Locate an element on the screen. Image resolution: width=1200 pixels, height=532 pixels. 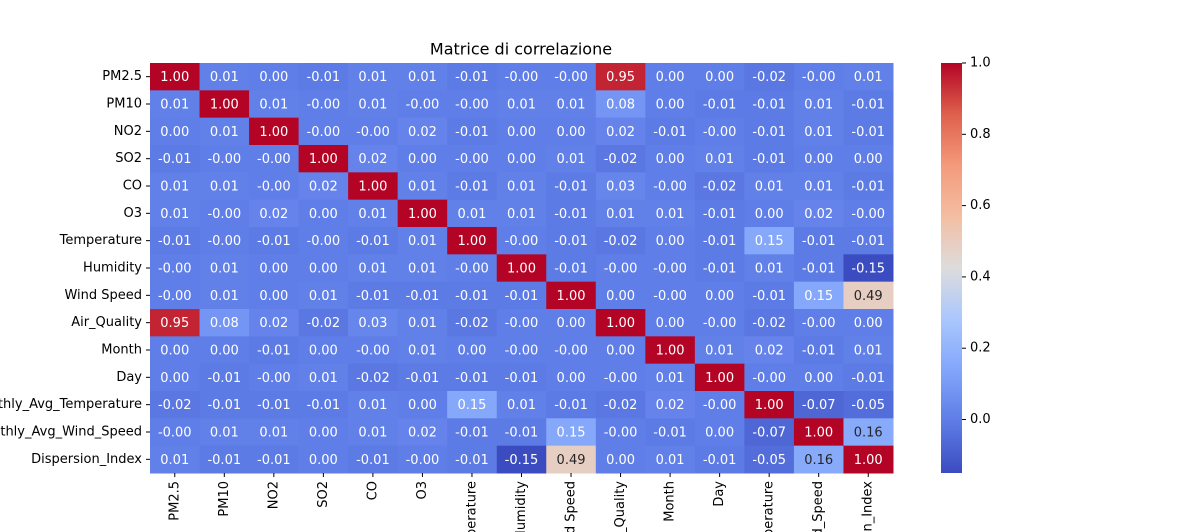
y-tick-label: Wind Speed is located at coordinates (103, 295).